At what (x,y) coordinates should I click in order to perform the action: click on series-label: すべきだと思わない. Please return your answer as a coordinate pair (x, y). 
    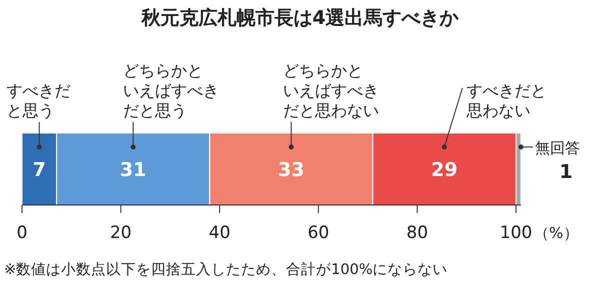
    Looking at the image, I should click on (505, 100).